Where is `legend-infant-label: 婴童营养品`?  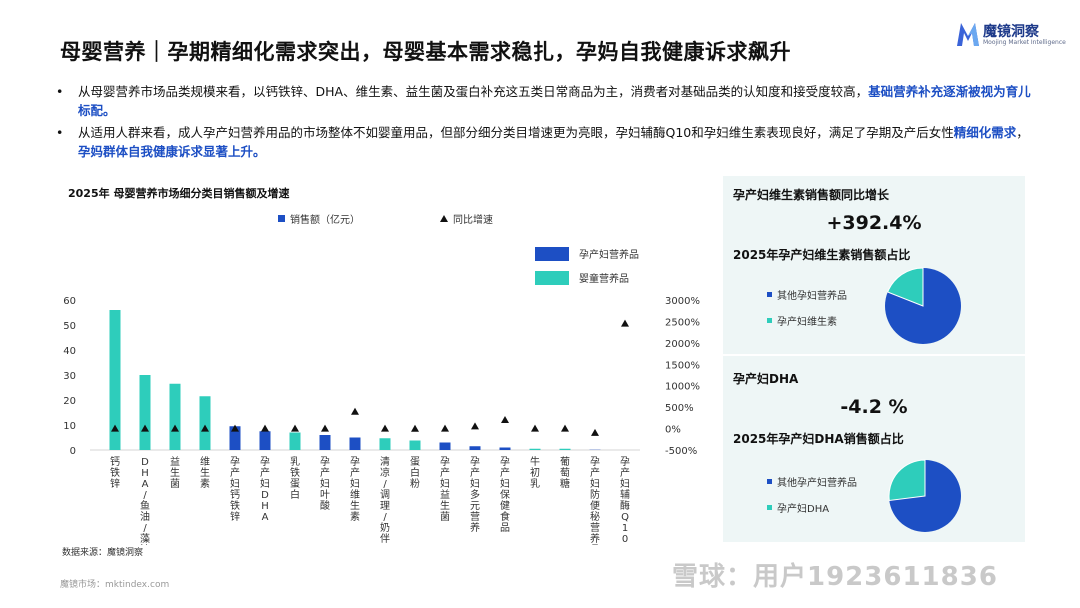 legend-infant-label: 婴童营养品 is located at coordinates (604, 279).